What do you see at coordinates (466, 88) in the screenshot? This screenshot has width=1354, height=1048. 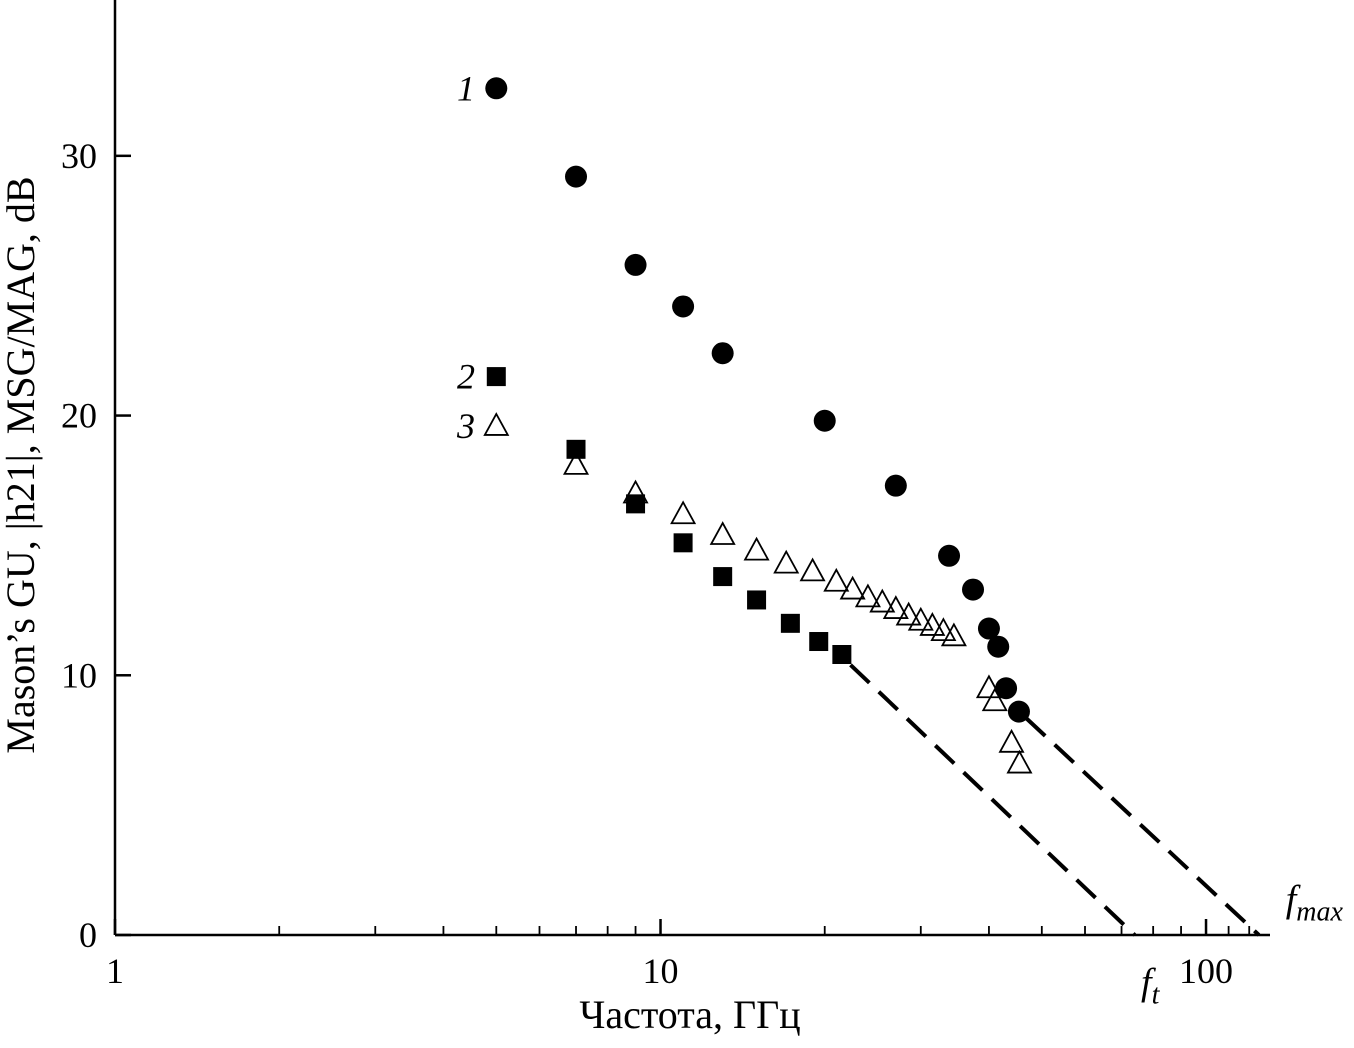 I see `series-label-1: 1` at bounding box center [466, 88].